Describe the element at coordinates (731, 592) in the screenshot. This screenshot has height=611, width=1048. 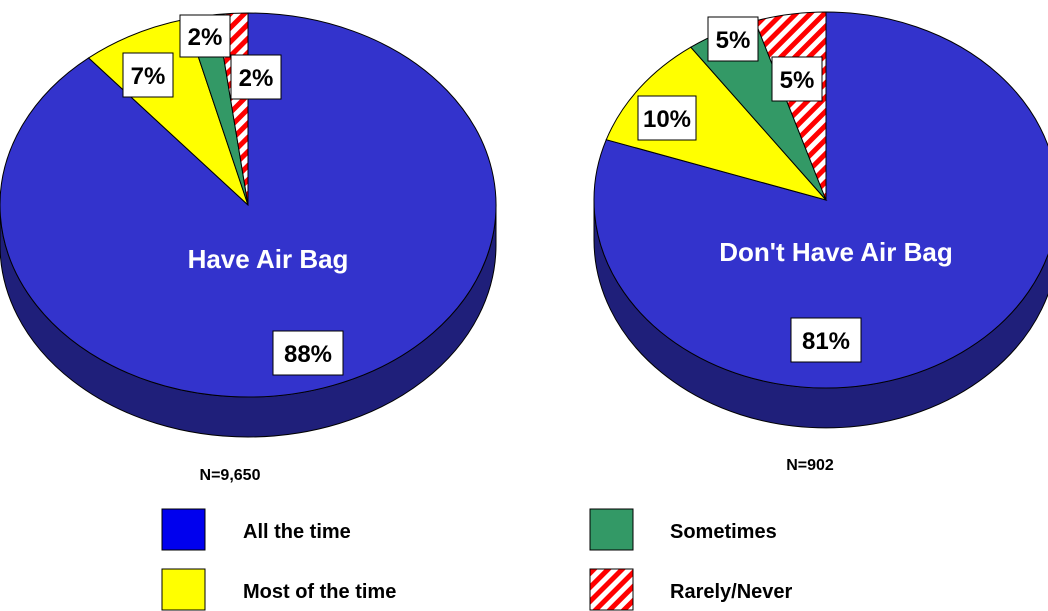
I see `legend-label-rarely-never: Rarely/Never` at that location.